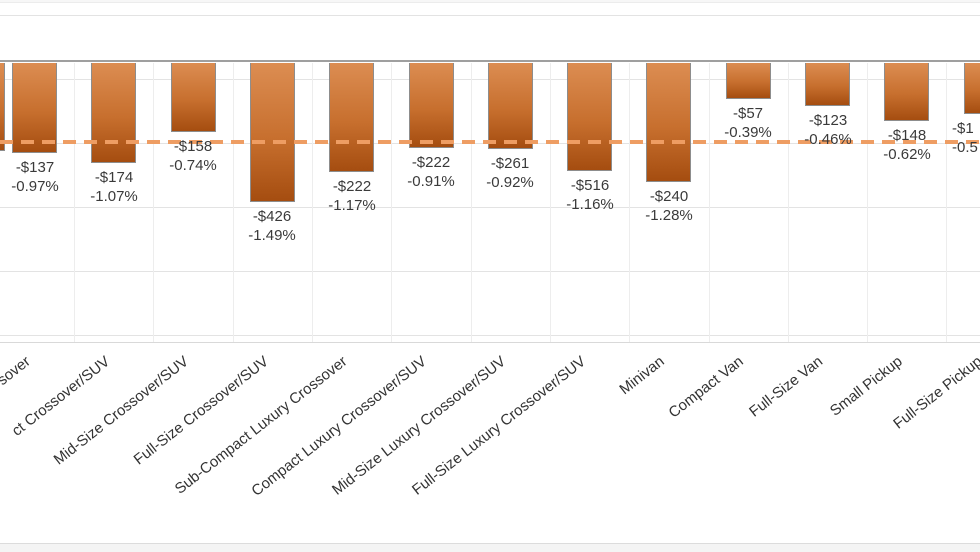 The image size is (980, 552). I want to click on bar-value-label: -$222 -0.91%, so click(431, 172).